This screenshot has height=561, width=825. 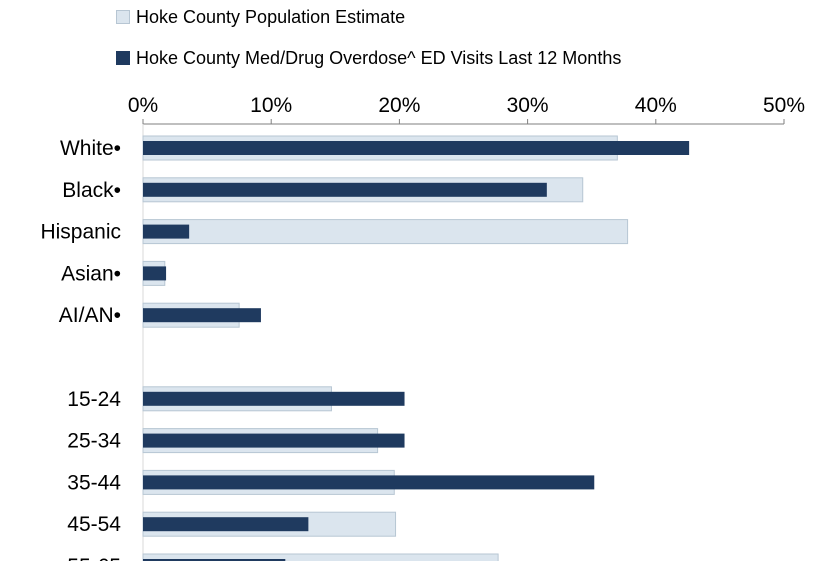 What do you see at coordinates (271, 16) in the screenshot?
I see `legend-label-population: Hoke County Population Estimate` at bounding box center [271, 16].